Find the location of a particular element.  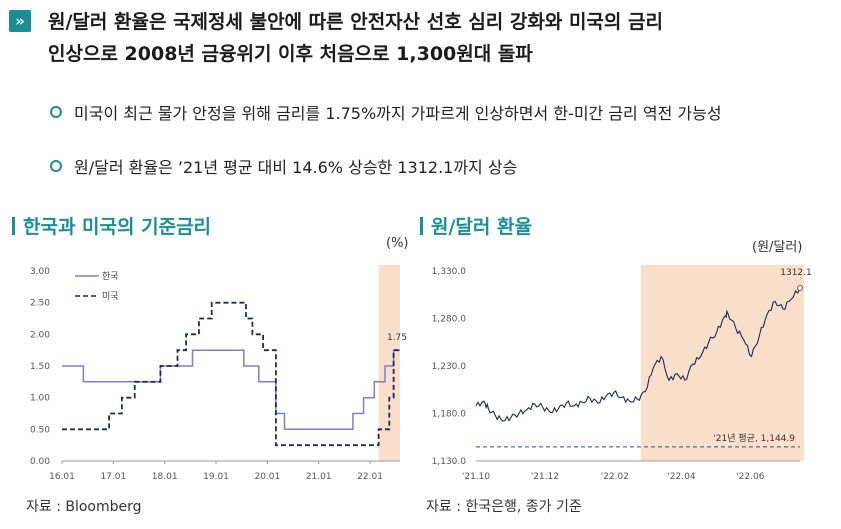

chevron-double-right-icon: » is located at coordinates (20, 21).